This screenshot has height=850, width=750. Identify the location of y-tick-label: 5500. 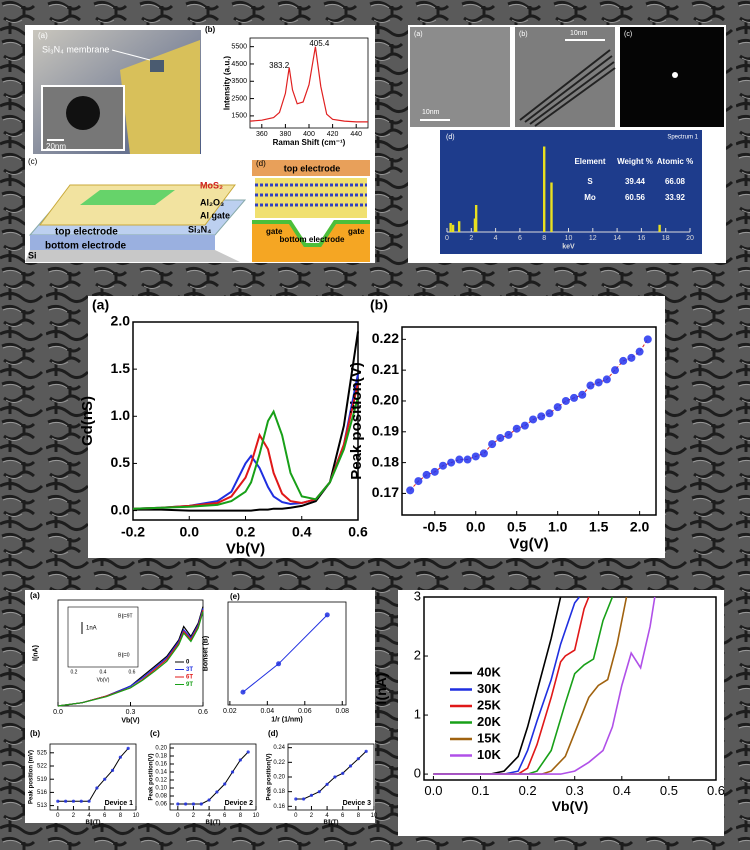
(239, 46).